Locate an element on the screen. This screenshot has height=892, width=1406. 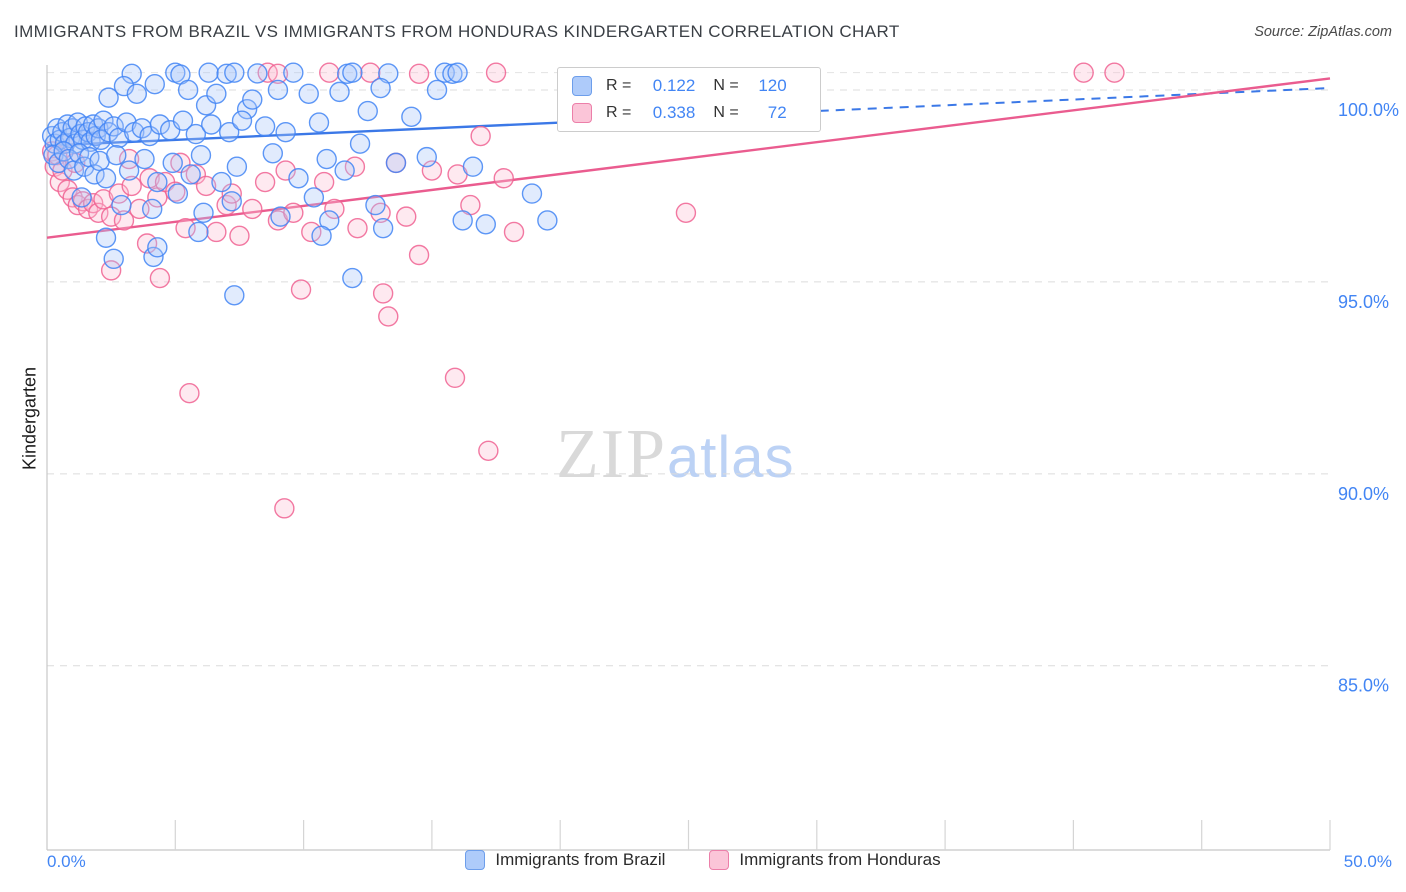
svg-text: 90.0% is located at coordinates (1363, 494).